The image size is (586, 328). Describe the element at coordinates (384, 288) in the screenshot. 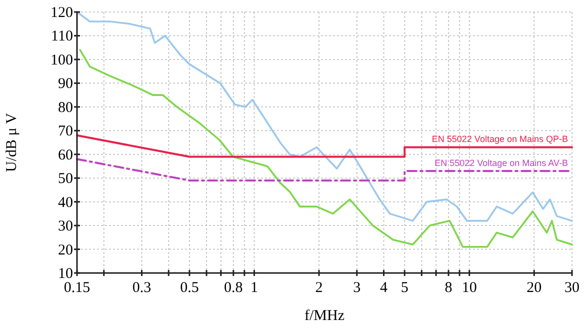

I see `x-tick-label: 4` at that location.